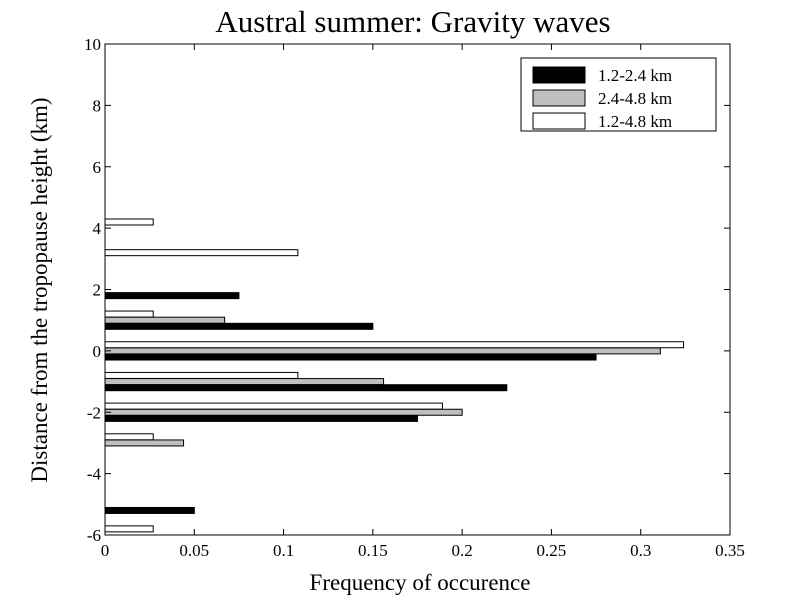 This screenshot has height=600, width=800. Describe the element at coordinates (94, 474) in the screenshot. I see `y-tick-label: -4` at that location.